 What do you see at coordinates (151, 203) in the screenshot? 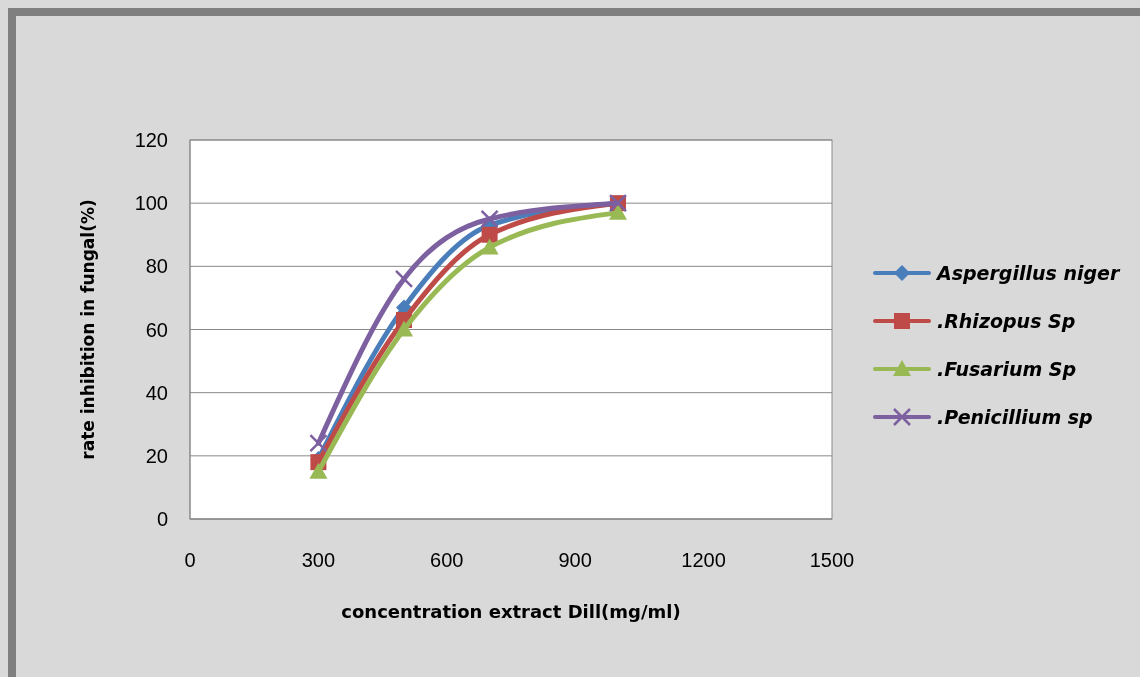
I see `y-tick-label: 100` at bounding box center [151, 203].